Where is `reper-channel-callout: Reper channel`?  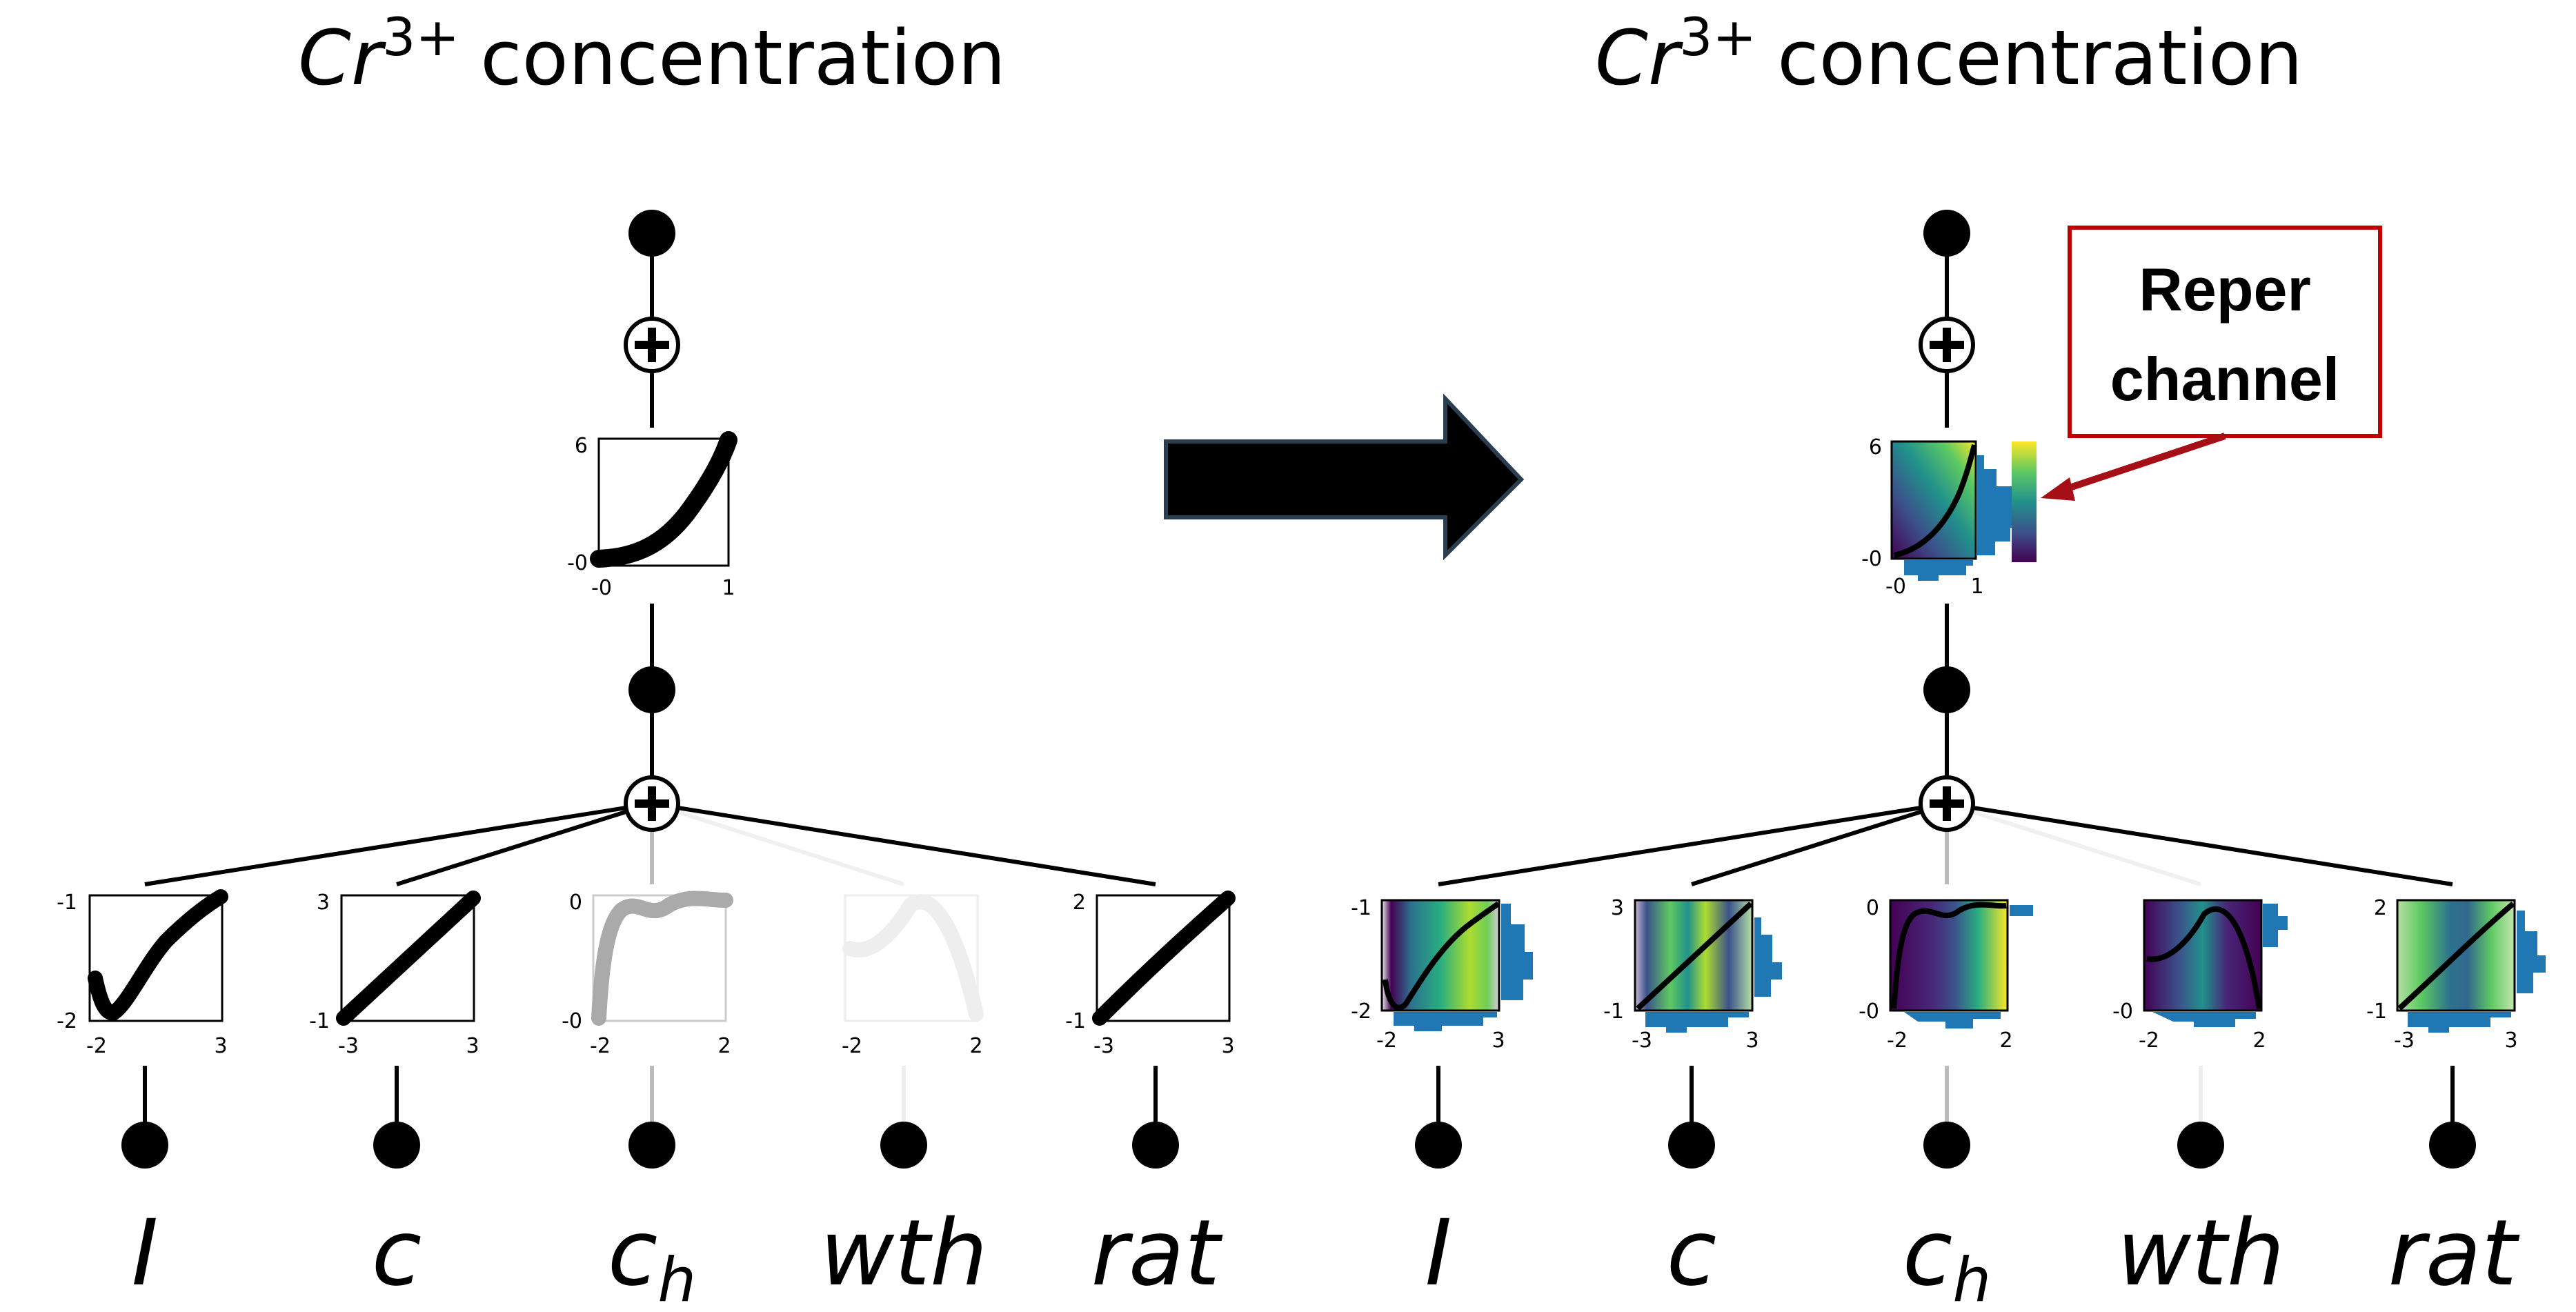
reper-channel-callout: Reper channel is located at coordinates (2225, 332).